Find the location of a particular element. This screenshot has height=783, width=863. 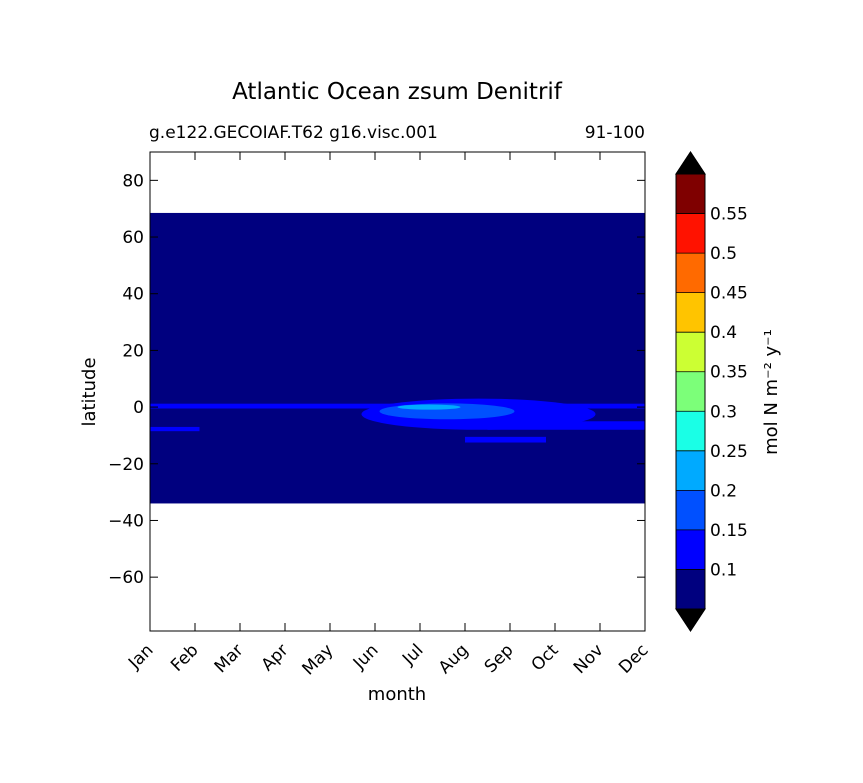

x-tick-label: Sep is located at coordinates (499, 658).